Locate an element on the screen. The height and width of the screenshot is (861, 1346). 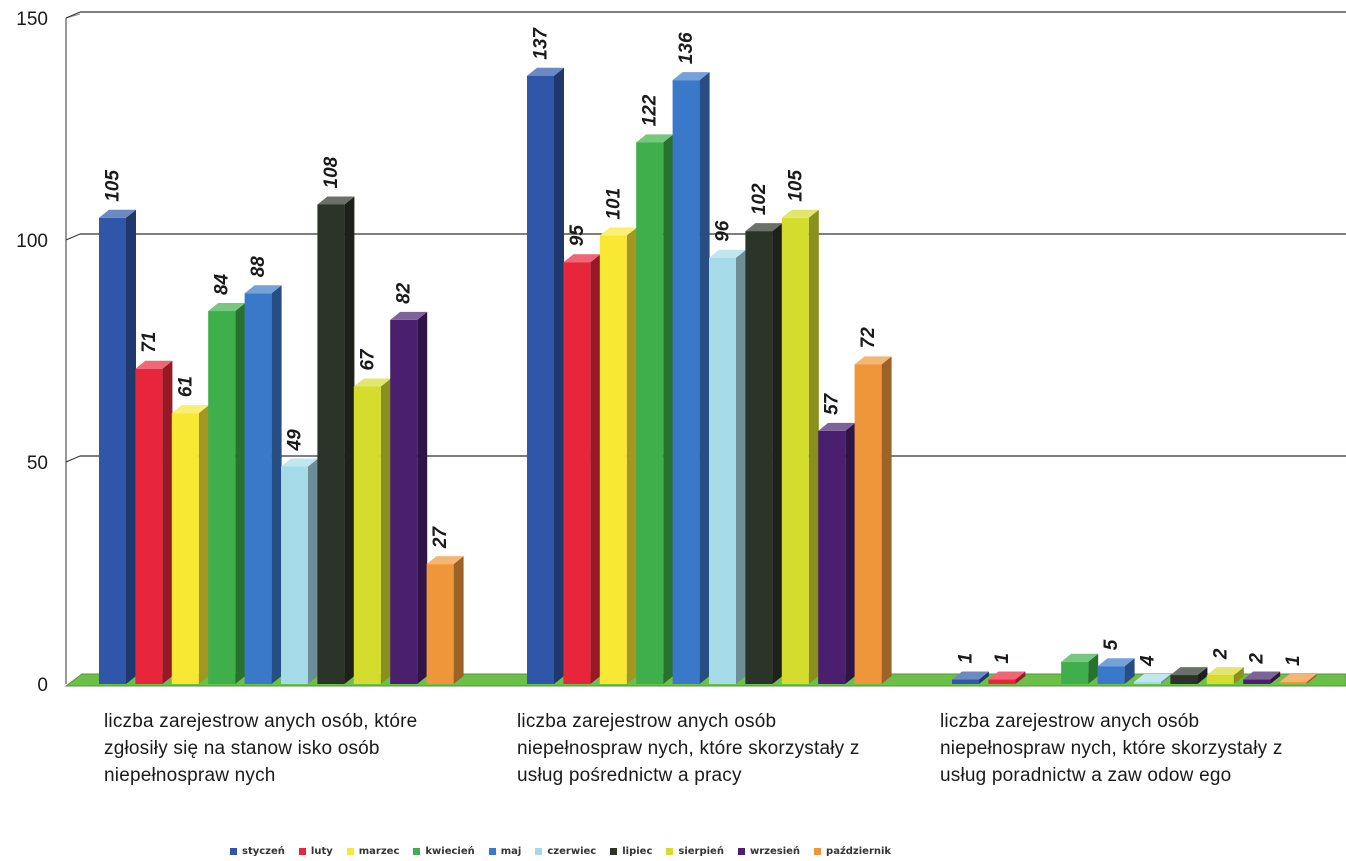
data-label: 102 is located at coordinates (759, 199).